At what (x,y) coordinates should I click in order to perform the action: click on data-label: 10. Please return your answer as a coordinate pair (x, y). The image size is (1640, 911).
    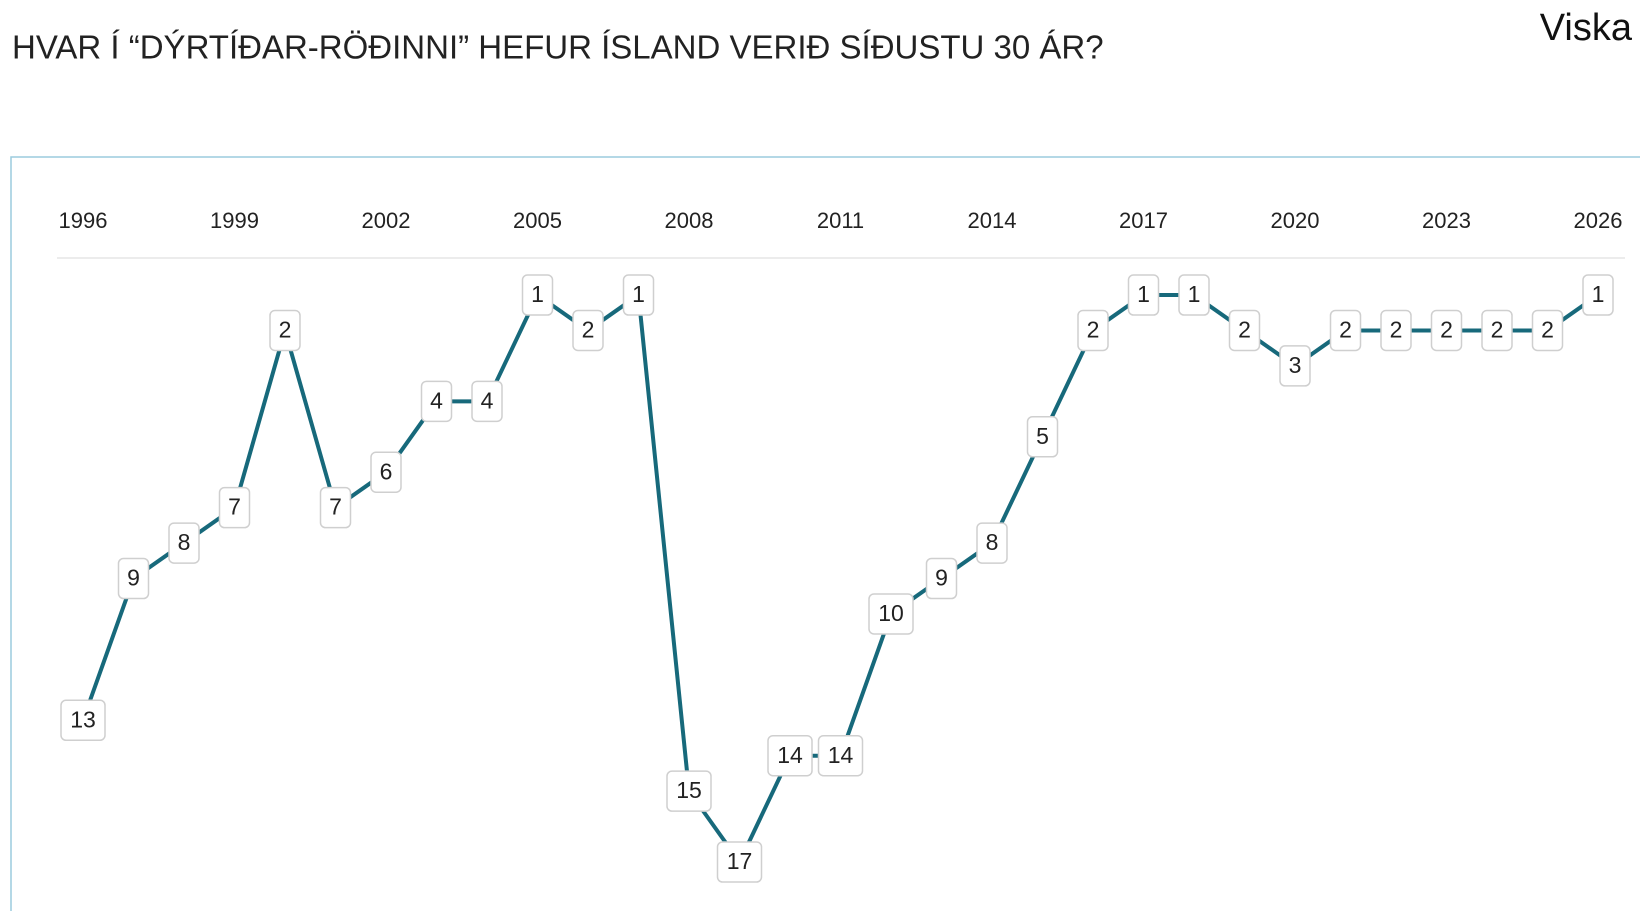
    Looking at the image, I should click on (891, 613).